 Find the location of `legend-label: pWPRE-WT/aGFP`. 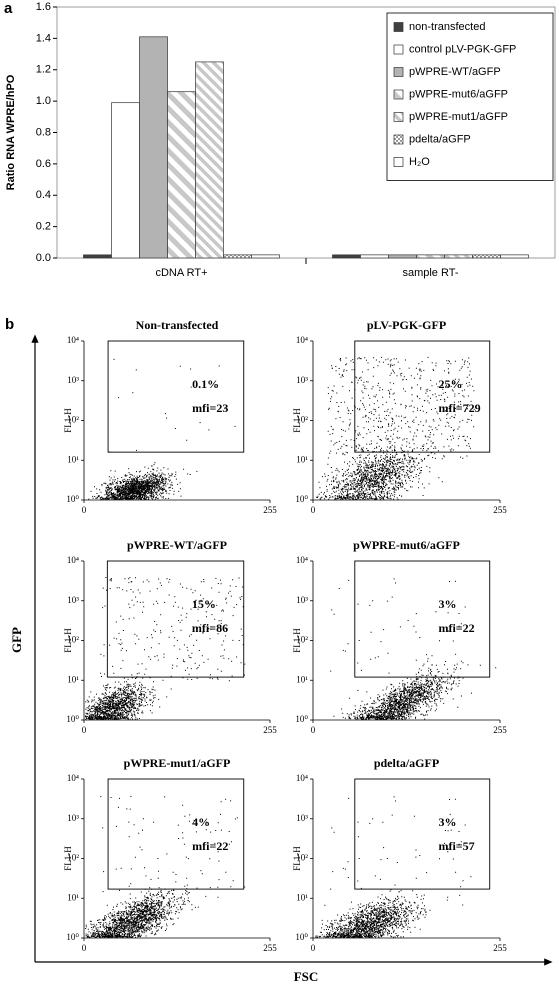

legend-label: pWPRE-WT/aGFP is located at coordinates (455, 72).